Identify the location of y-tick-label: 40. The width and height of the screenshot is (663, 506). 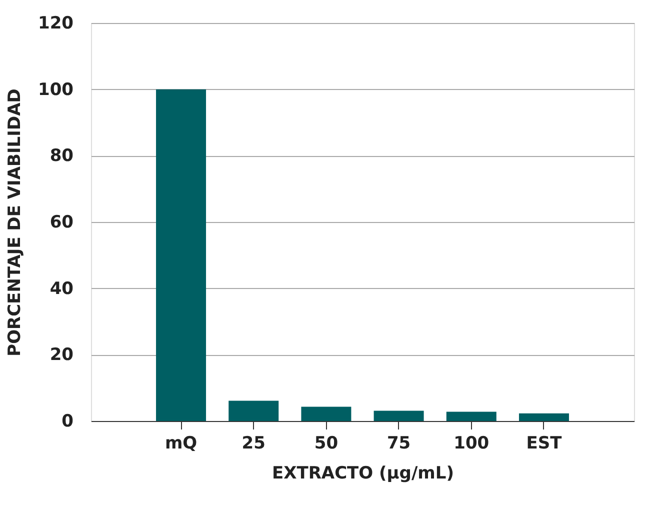
(62, 288).